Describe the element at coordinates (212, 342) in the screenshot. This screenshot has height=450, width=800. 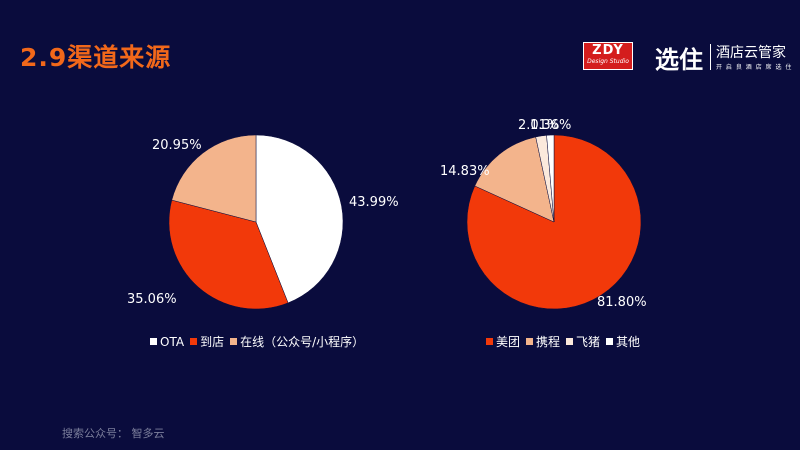
I see `legend-label: 到店` at that location.